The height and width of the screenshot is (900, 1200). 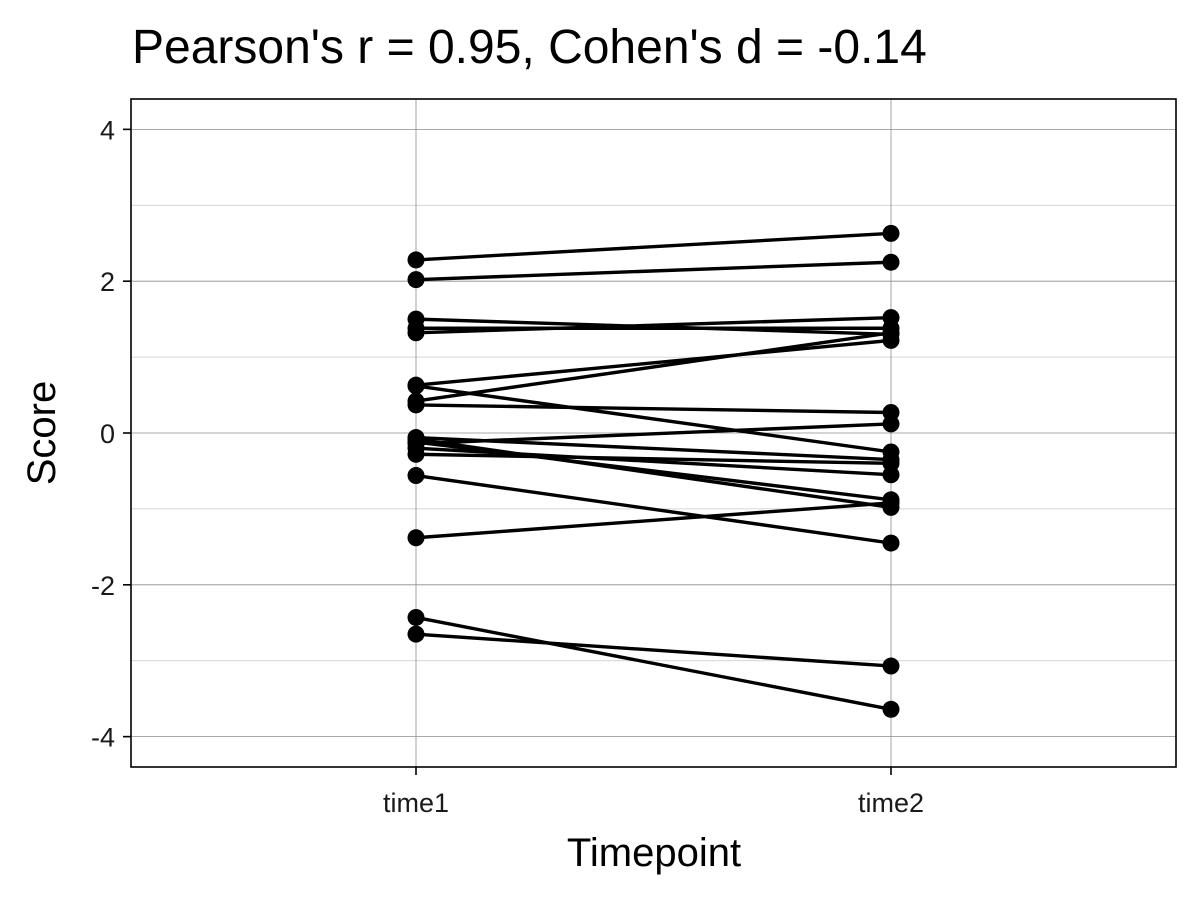 What do you see at coordinates (416, 803) in the screenshot?
I see `x-tick-label: time1` at bounding box center [416, 803].